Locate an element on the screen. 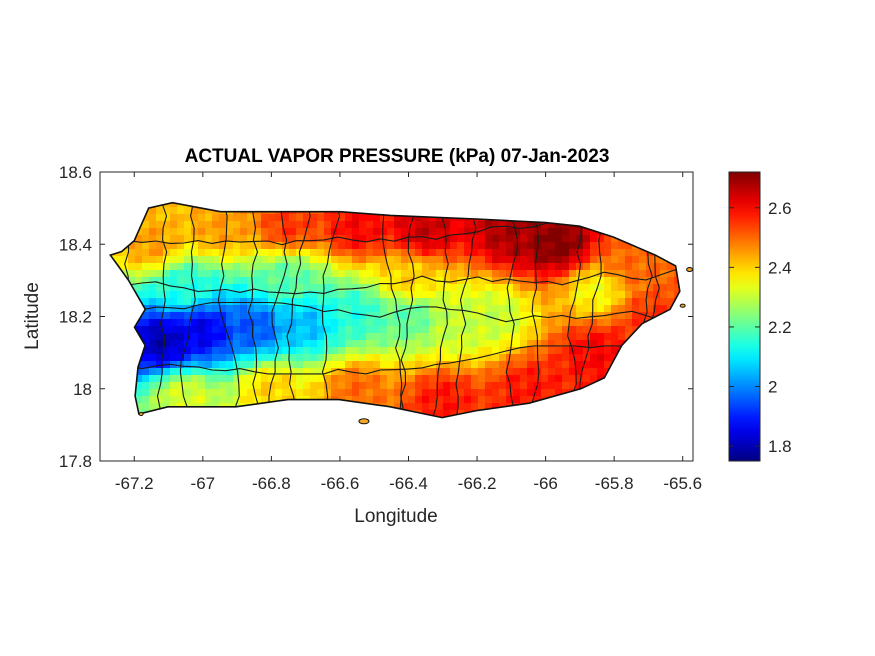 The image size is (875, 656). x-tick-label: -66.4 is located at coordinates (408, 483).